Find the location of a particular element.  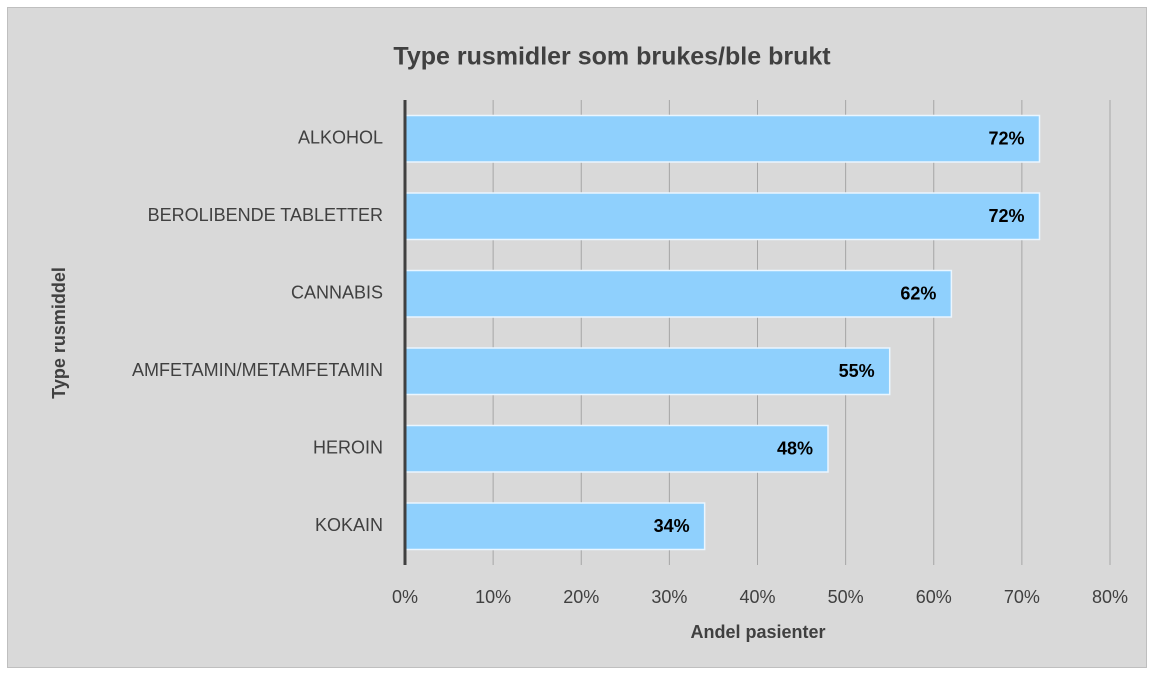

data-label: 62% is located at coordinates (918, 294).